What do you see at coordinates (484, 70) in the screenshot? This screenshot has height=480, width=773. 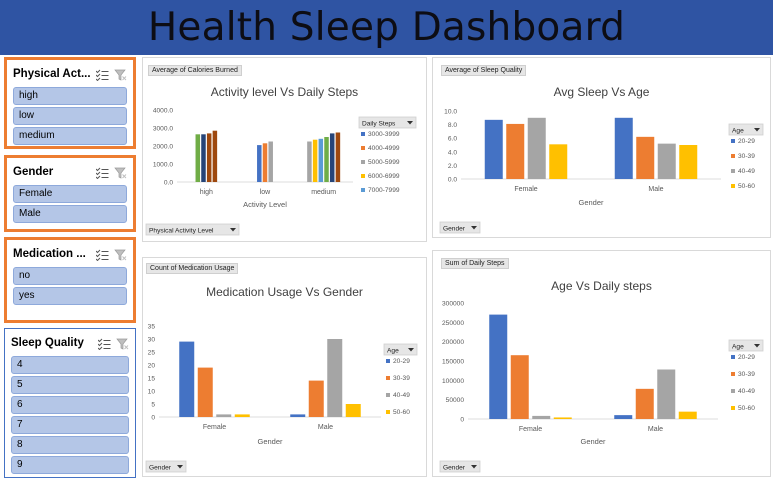 I see `value-field-button: Average of Sleep Quality` at bounding box center [484, 70].